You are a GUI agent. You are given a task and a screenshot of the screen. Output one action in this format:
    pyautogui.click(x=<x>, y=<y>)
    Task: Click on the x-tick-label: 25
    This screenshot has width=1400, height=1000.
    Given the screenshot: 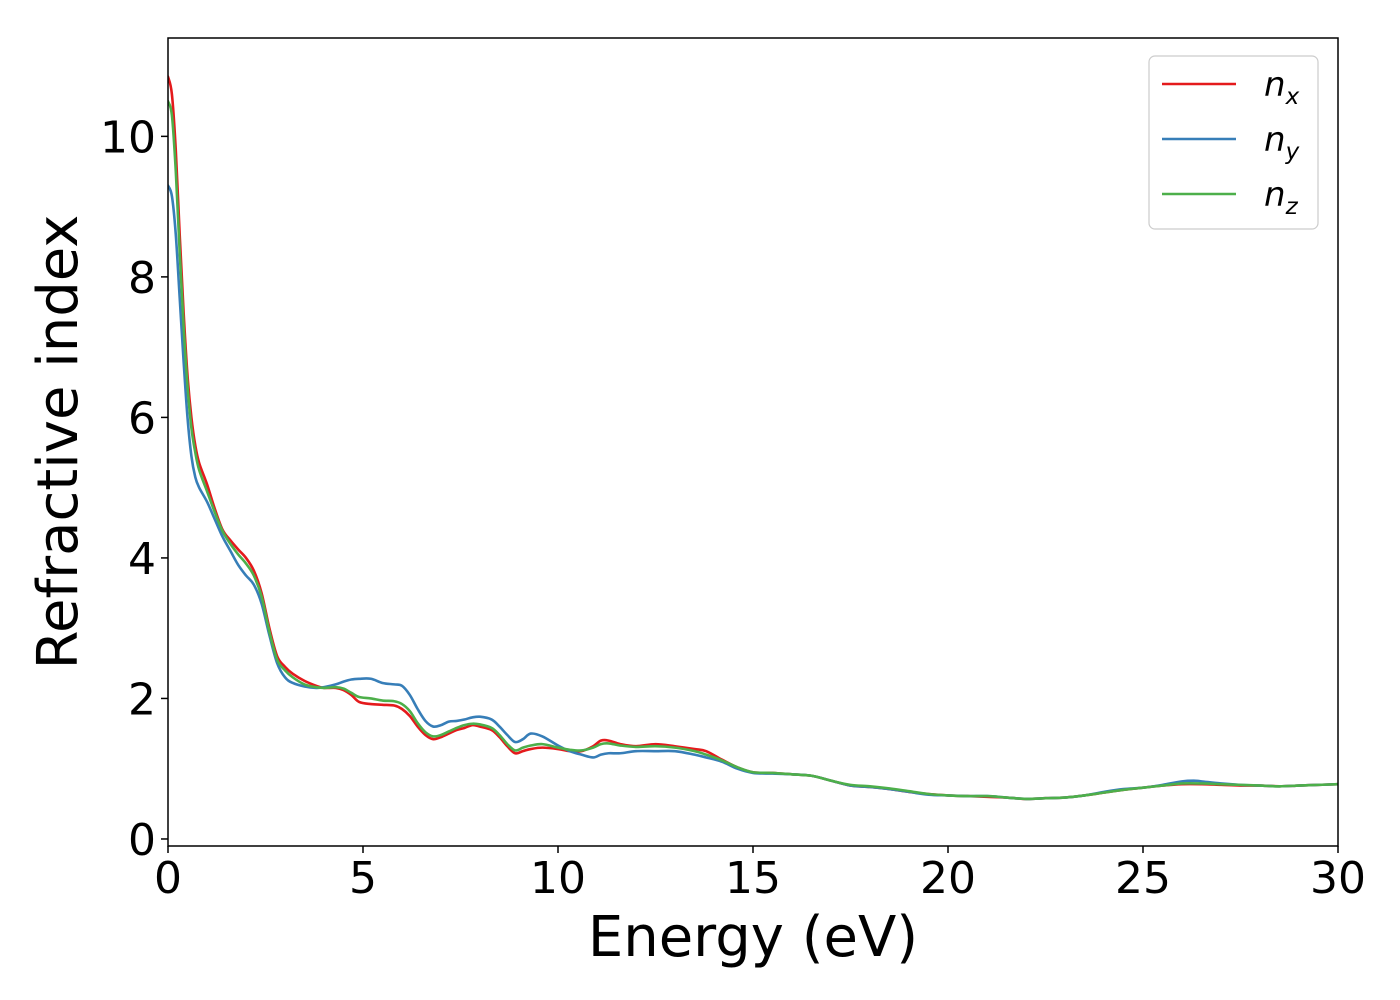 What is the action you would take?
    pyautogui.click(x=1143, y=878)
    